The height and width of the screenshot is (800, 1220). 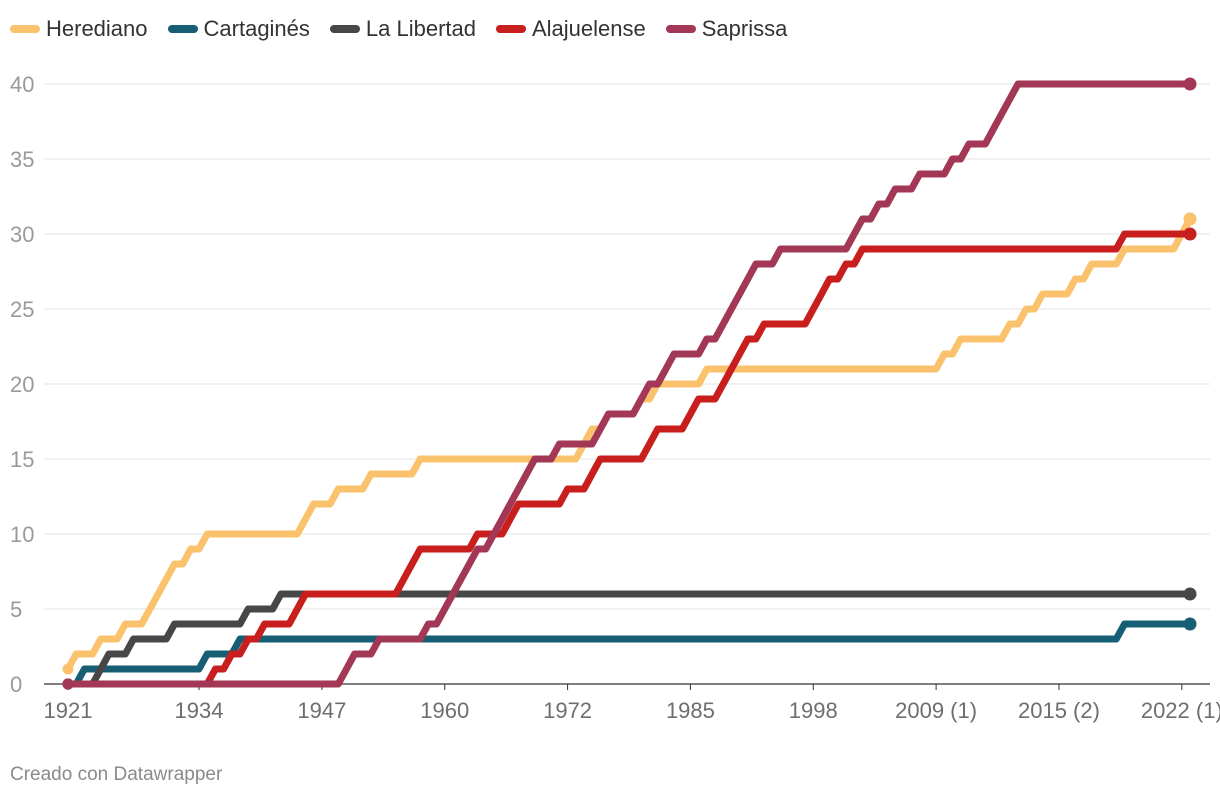 What do you see at coordinates (744, 28) in the screenshot?
I see `legend-label: Saprissa` at bounding box center [744, 28].